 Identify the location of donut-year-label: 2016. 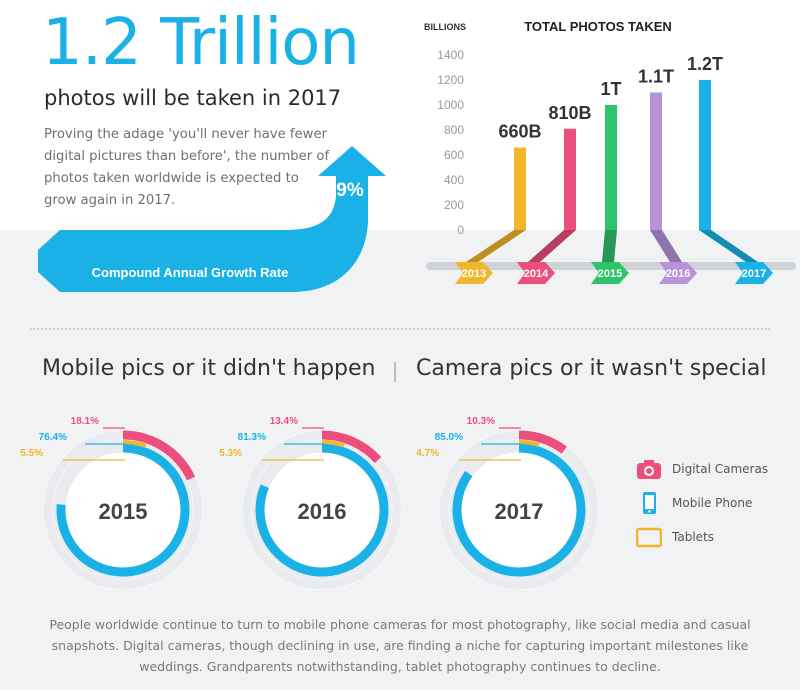
(322, 511).